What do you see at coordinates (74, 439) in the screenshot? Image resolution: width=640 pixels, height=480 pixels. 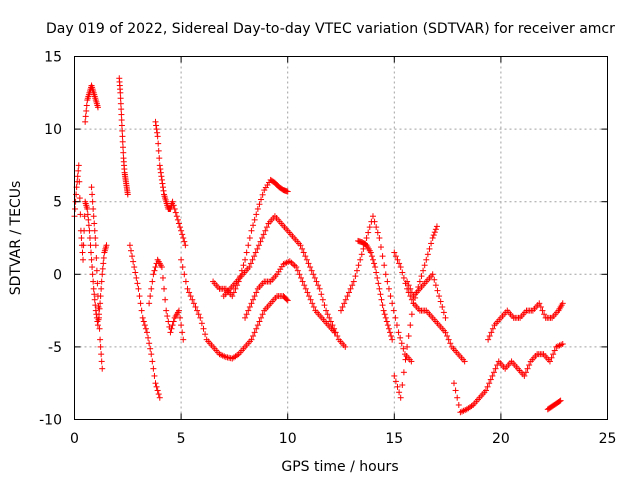 I see `x-tick-label: 0` at bounding box center [74, 439].